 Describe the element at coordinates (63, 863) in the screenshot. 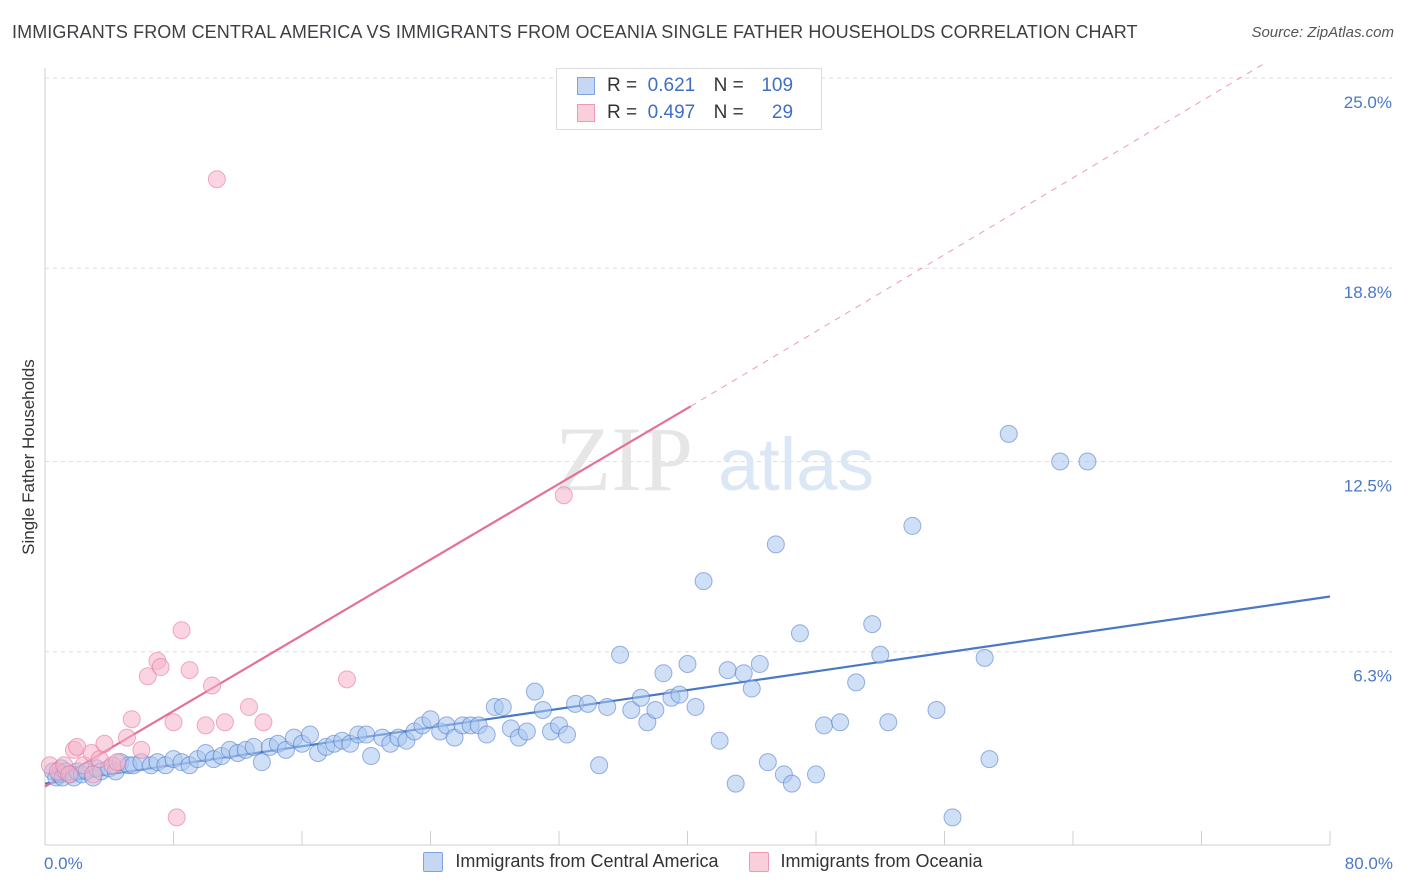

I see `x-tick-label: 0.0%` at that location.